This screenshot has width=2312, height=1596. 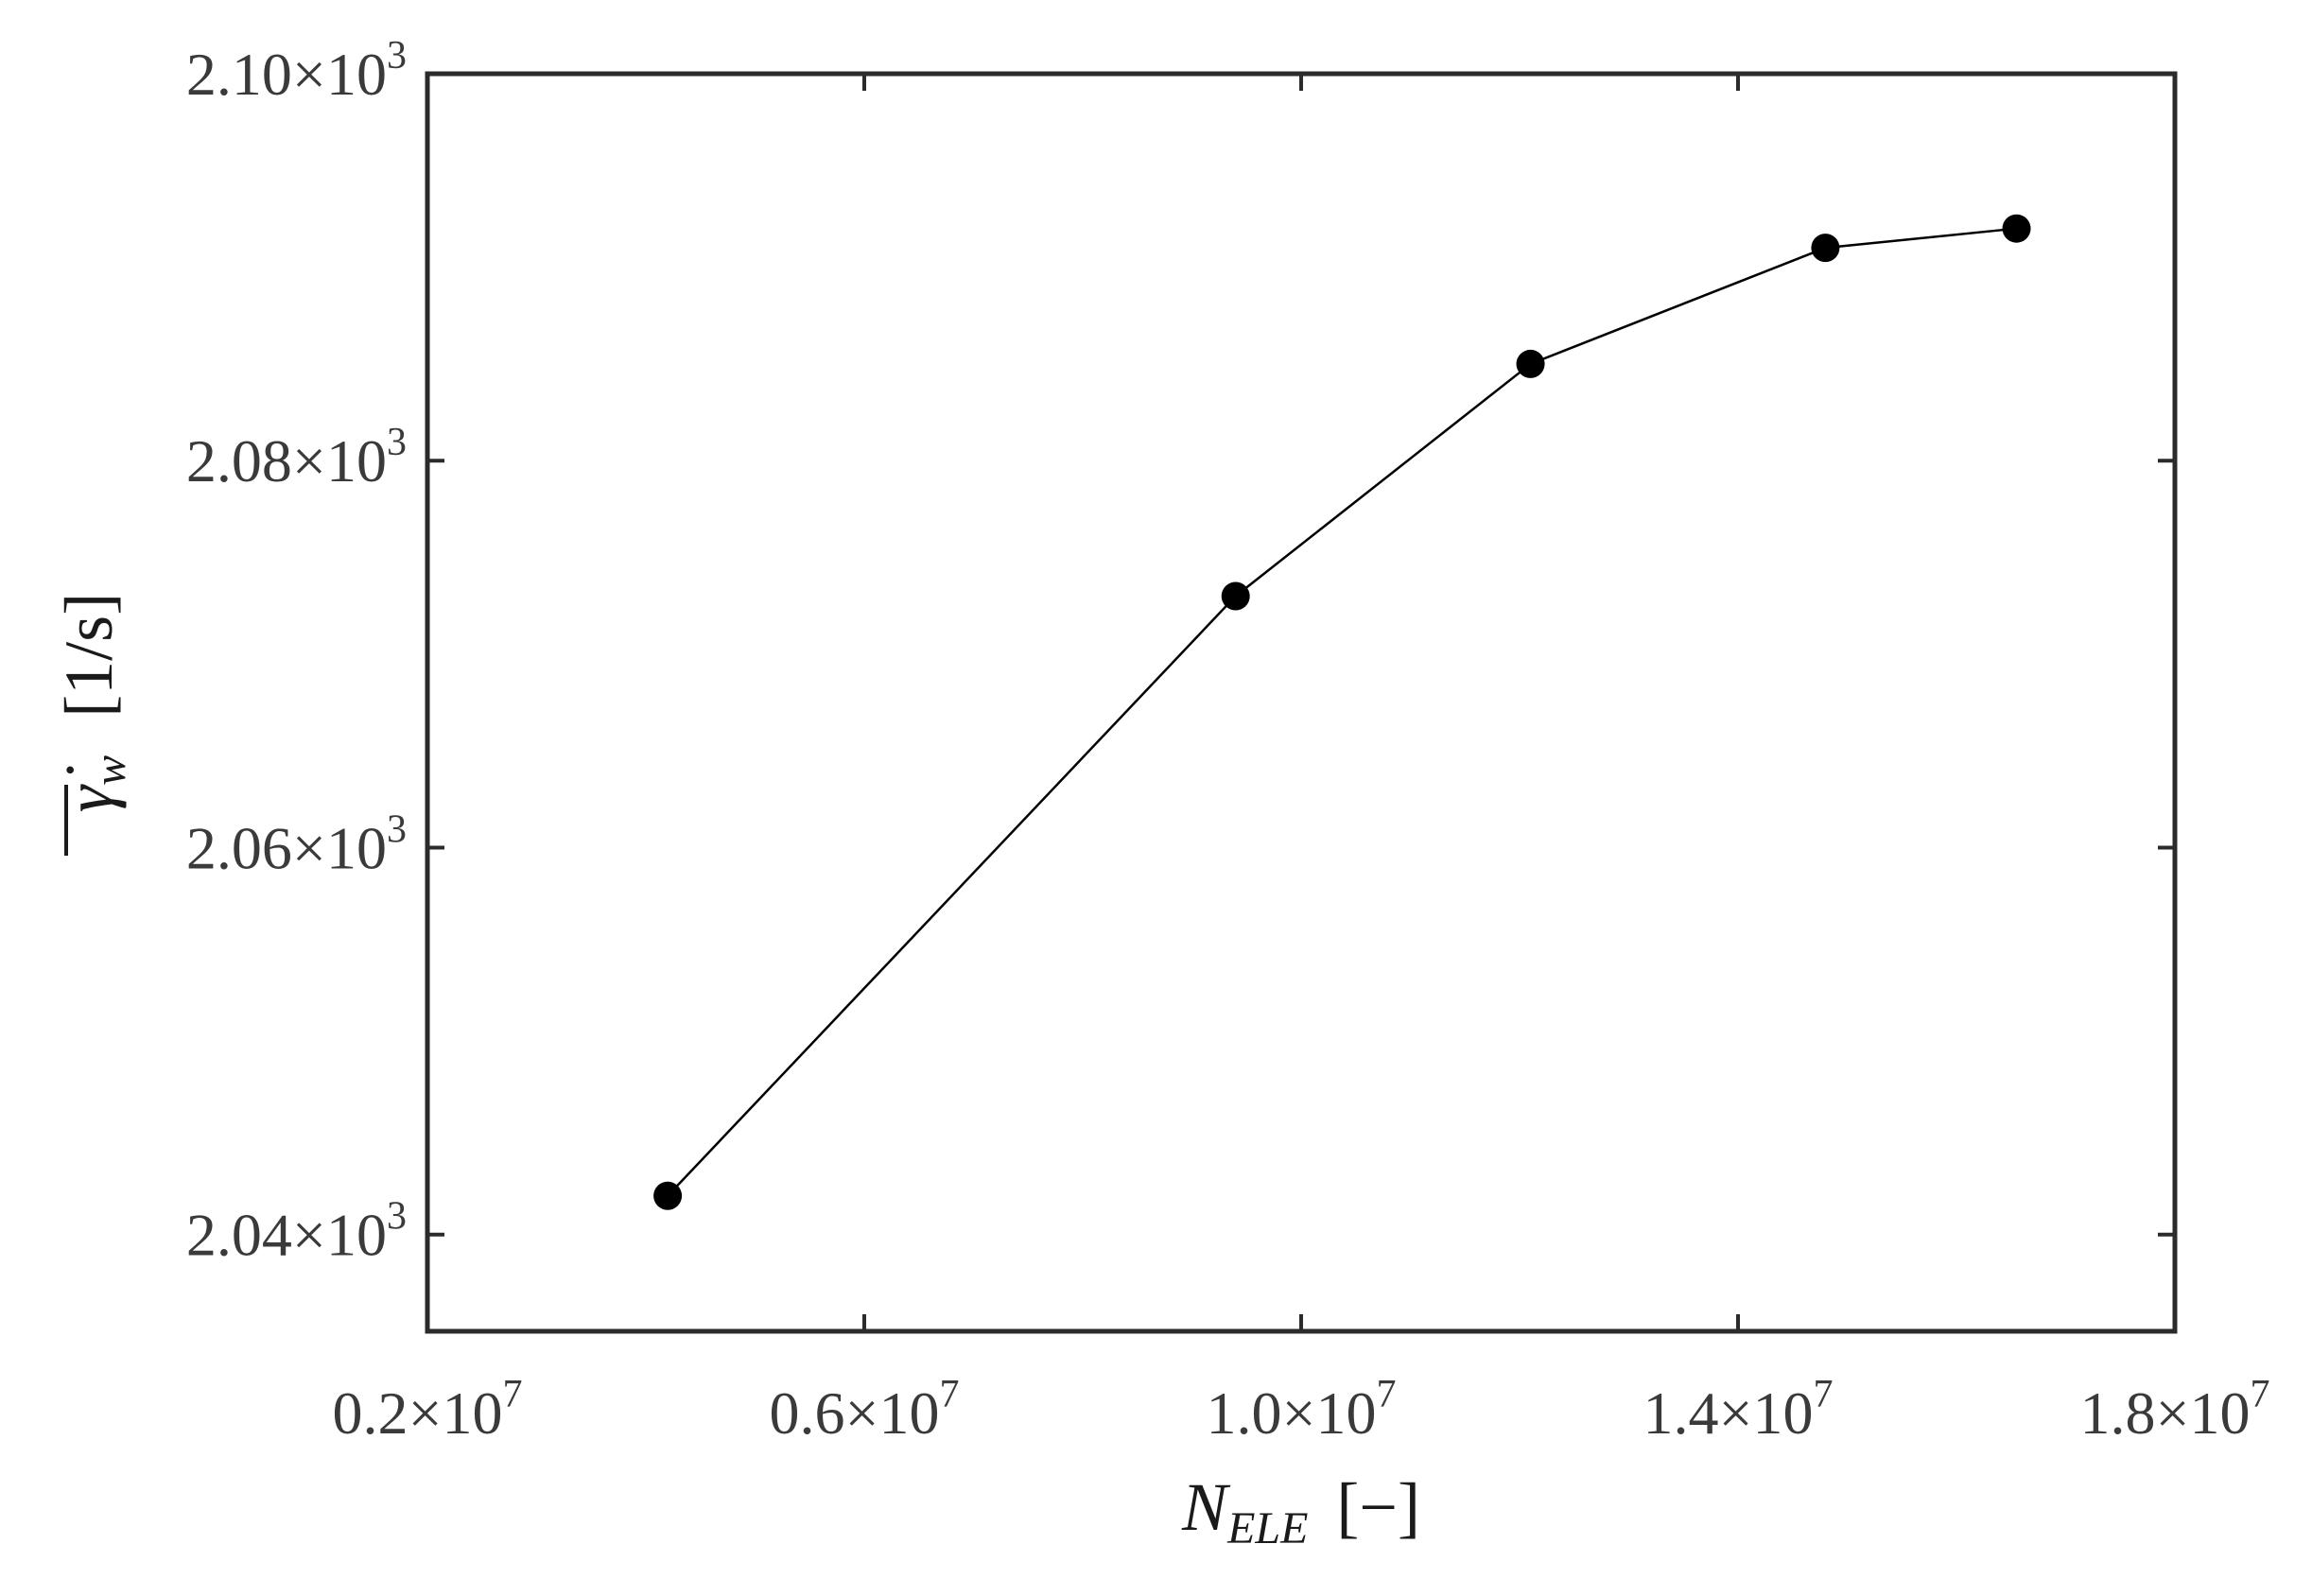 I want to click on y-axis-label: γ̇w[1/s], so click(x=93, y=703).